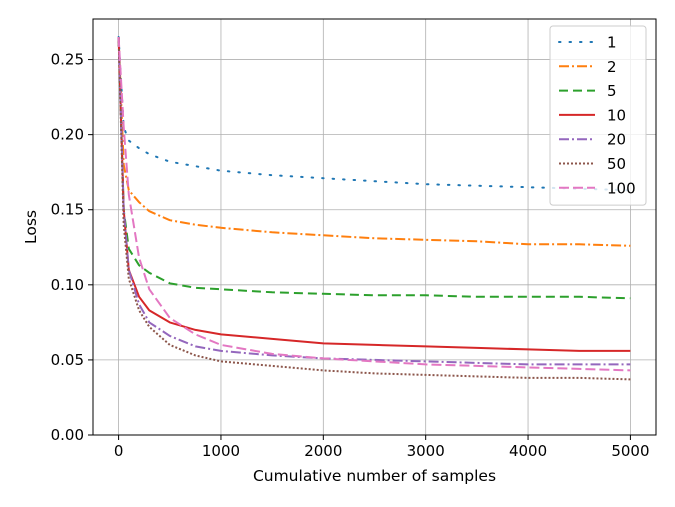  I want to click on legend-label-5: 5, so click(612, 91).